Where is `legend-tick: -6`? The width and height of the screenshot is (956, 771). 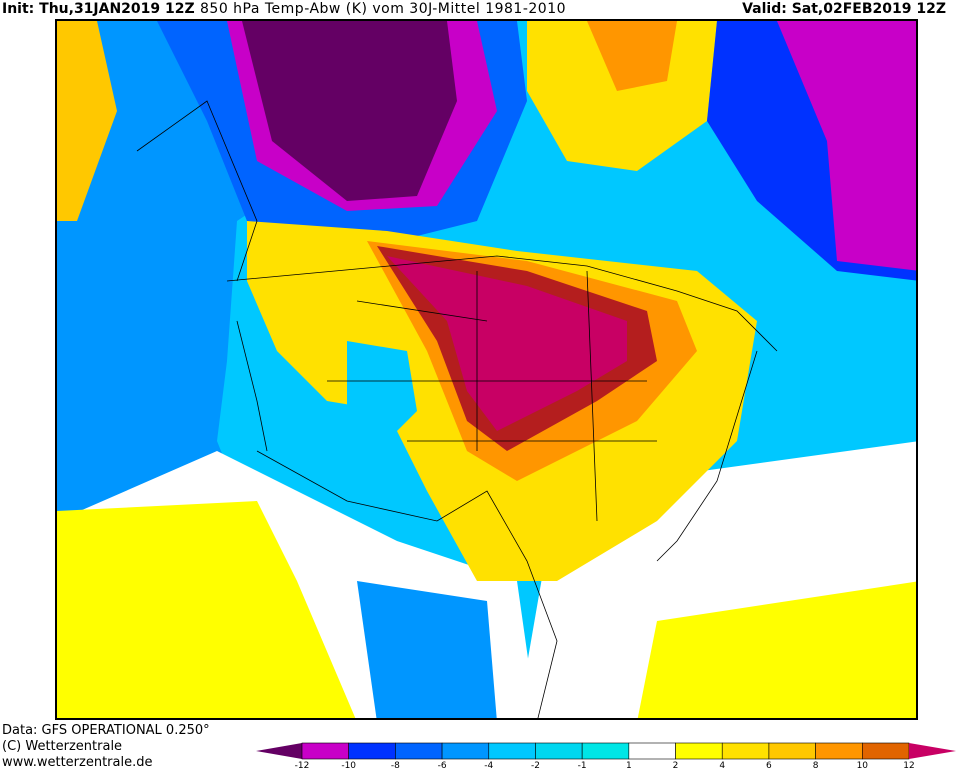 legend-tick: -6 is located at coordinates (442, 766).